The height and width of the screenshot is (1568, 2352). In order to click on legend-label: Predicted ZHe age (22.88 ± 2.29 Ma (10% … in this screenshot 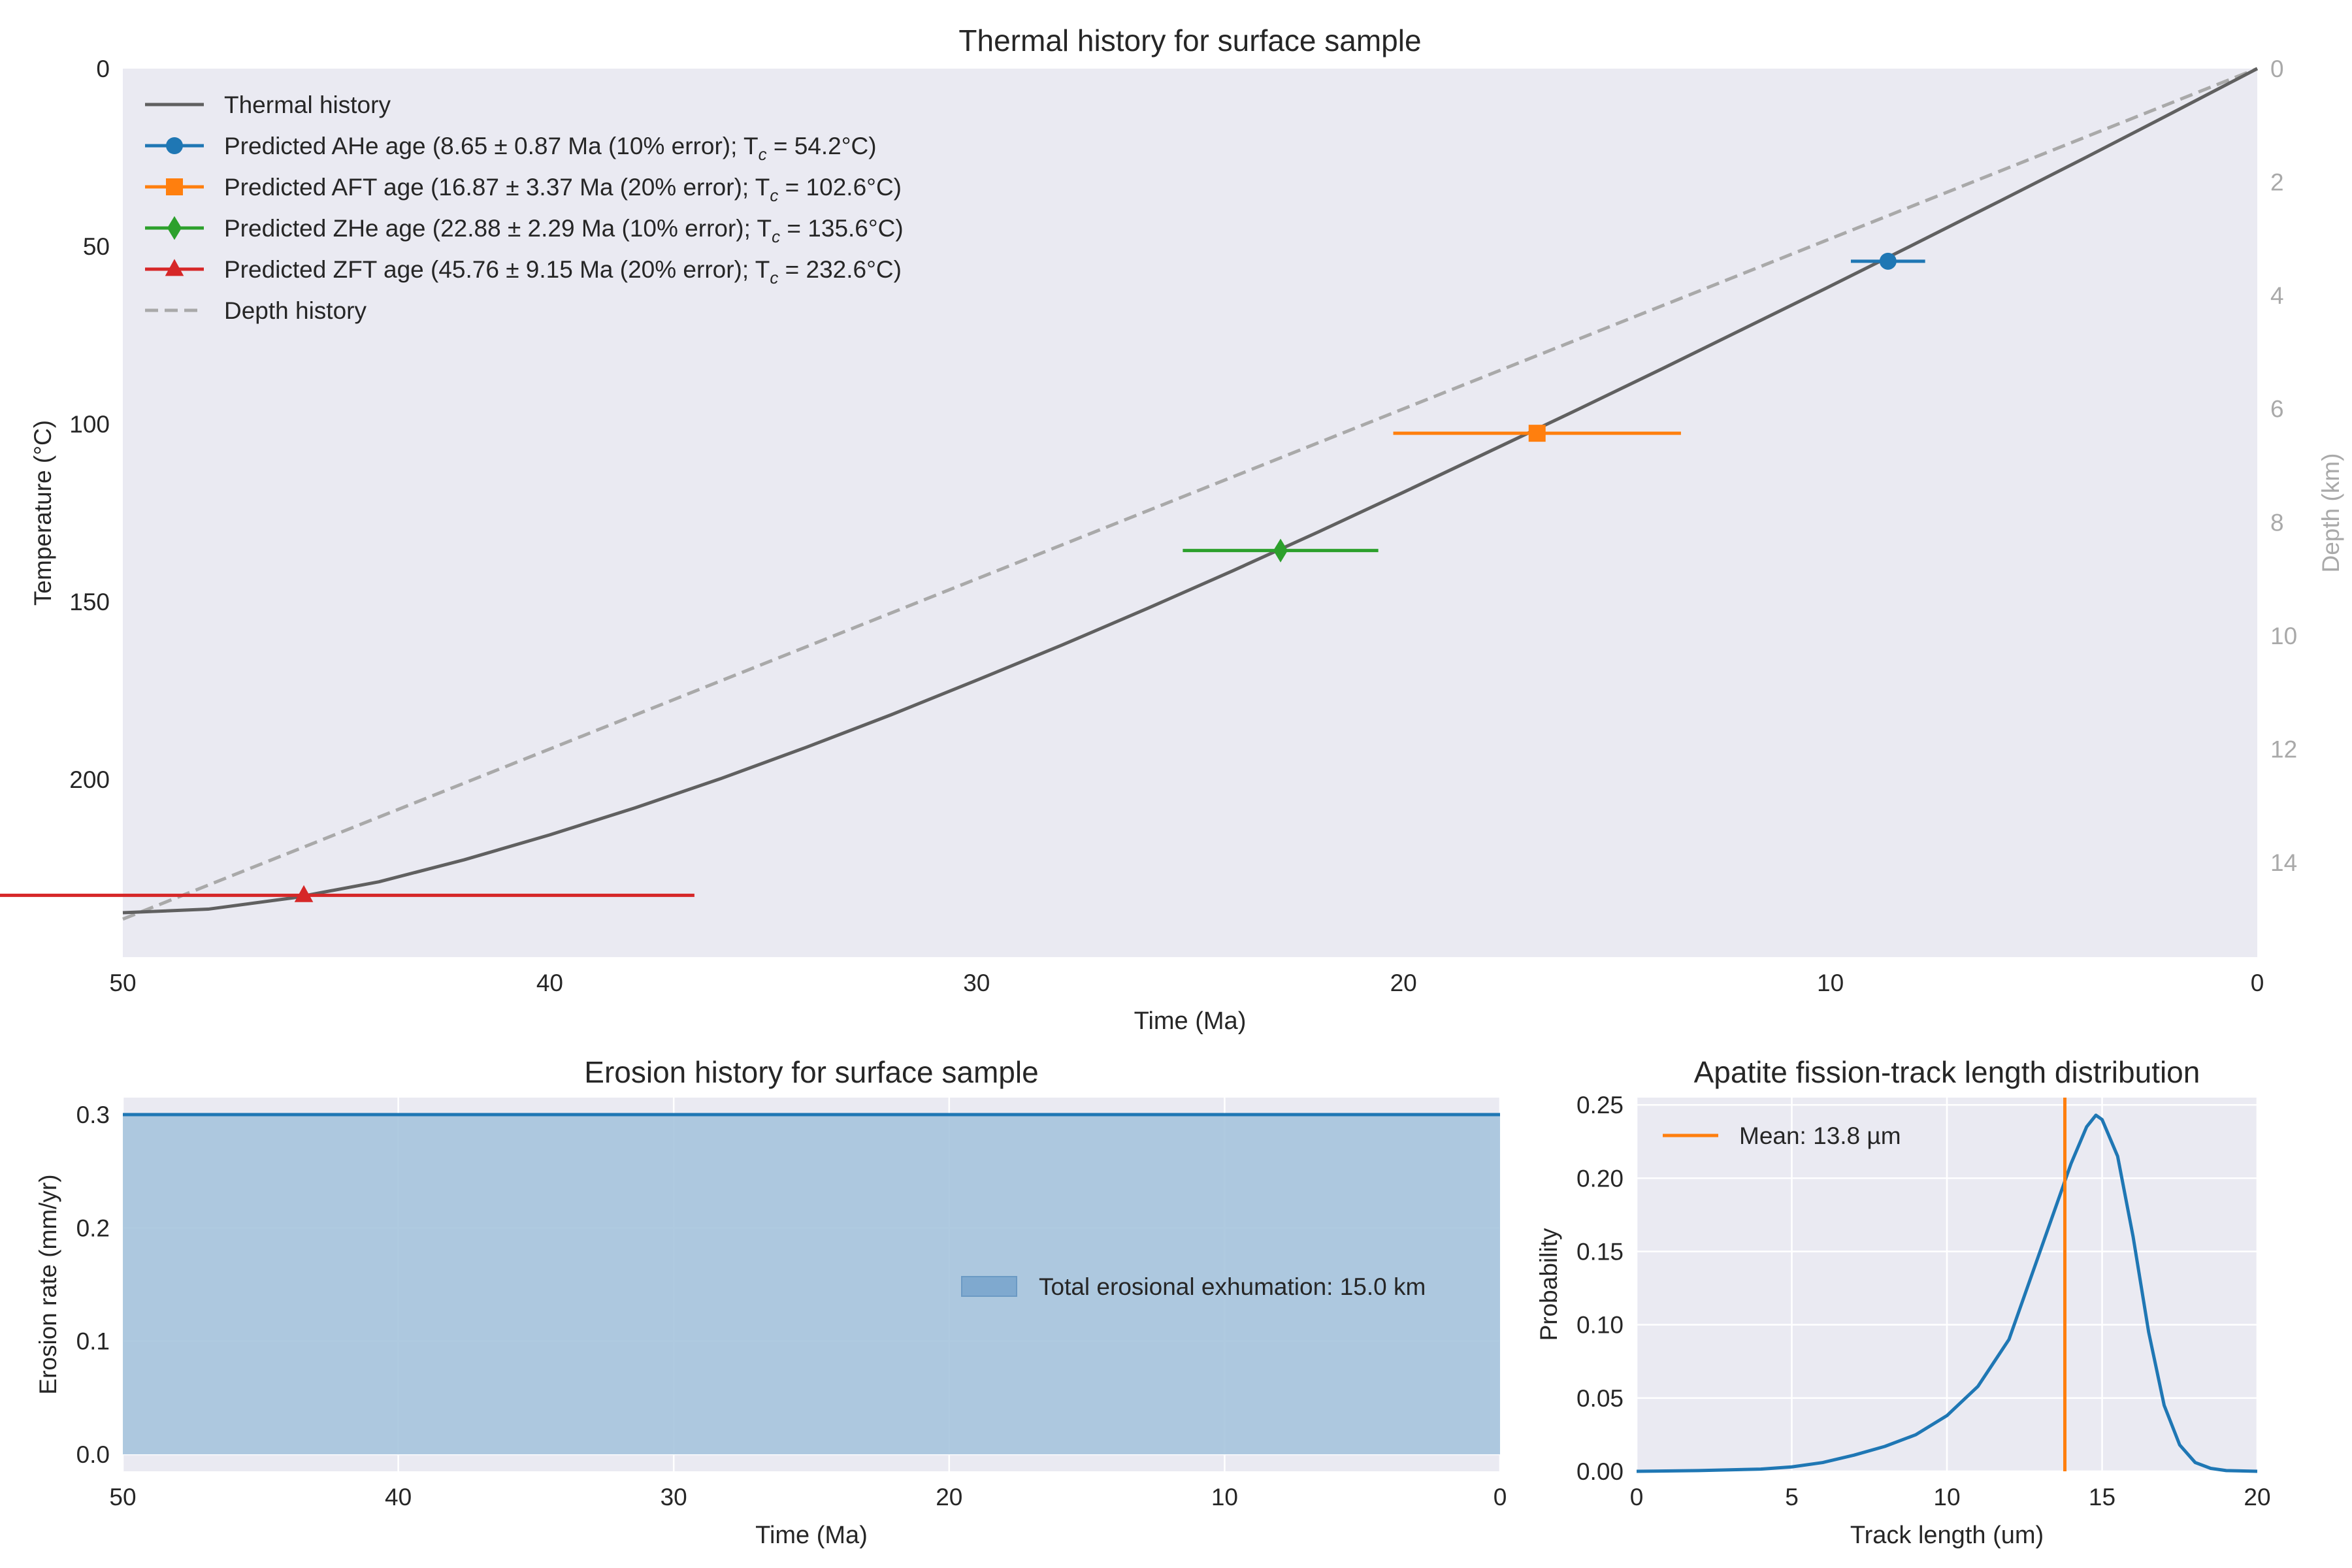, I will do `click(564, 230)`.